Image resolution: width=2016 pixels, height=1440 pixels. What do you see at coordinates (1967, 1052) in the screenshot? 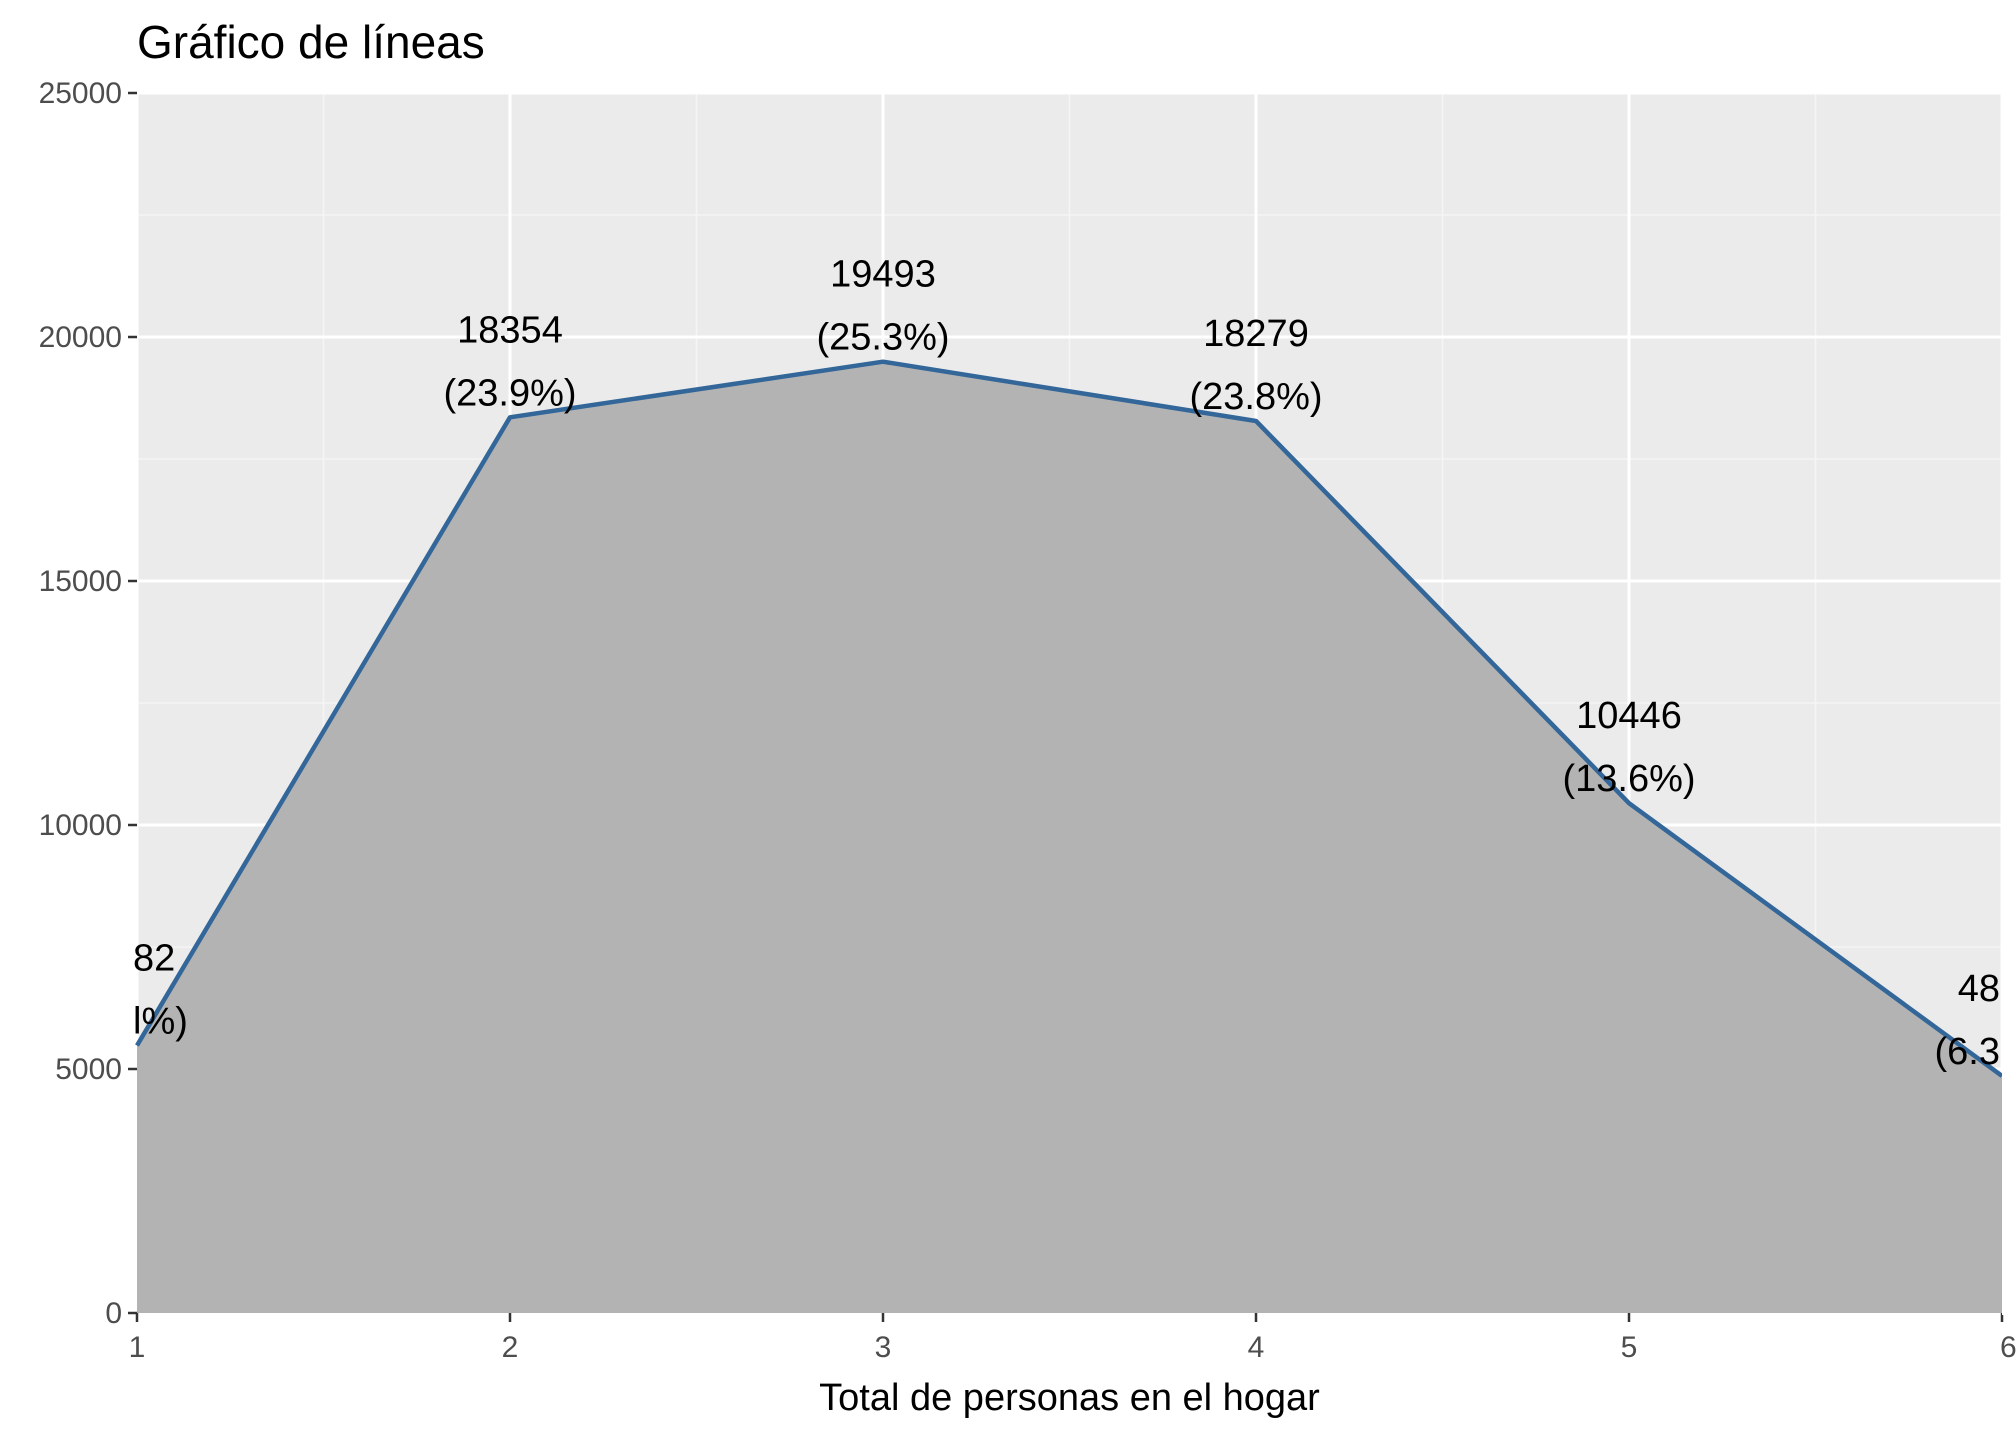
I see `data-label-percent: (6.3` at bounding box center [1967, 1052].